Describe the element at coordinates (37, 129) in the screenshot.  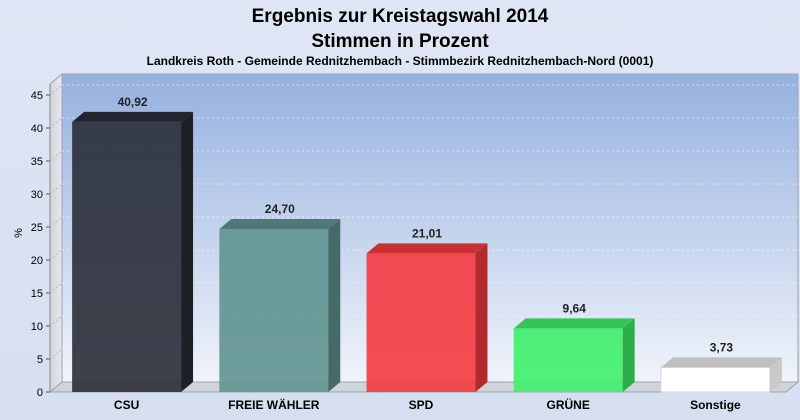
I see `y-tick-label: 40` at that location.